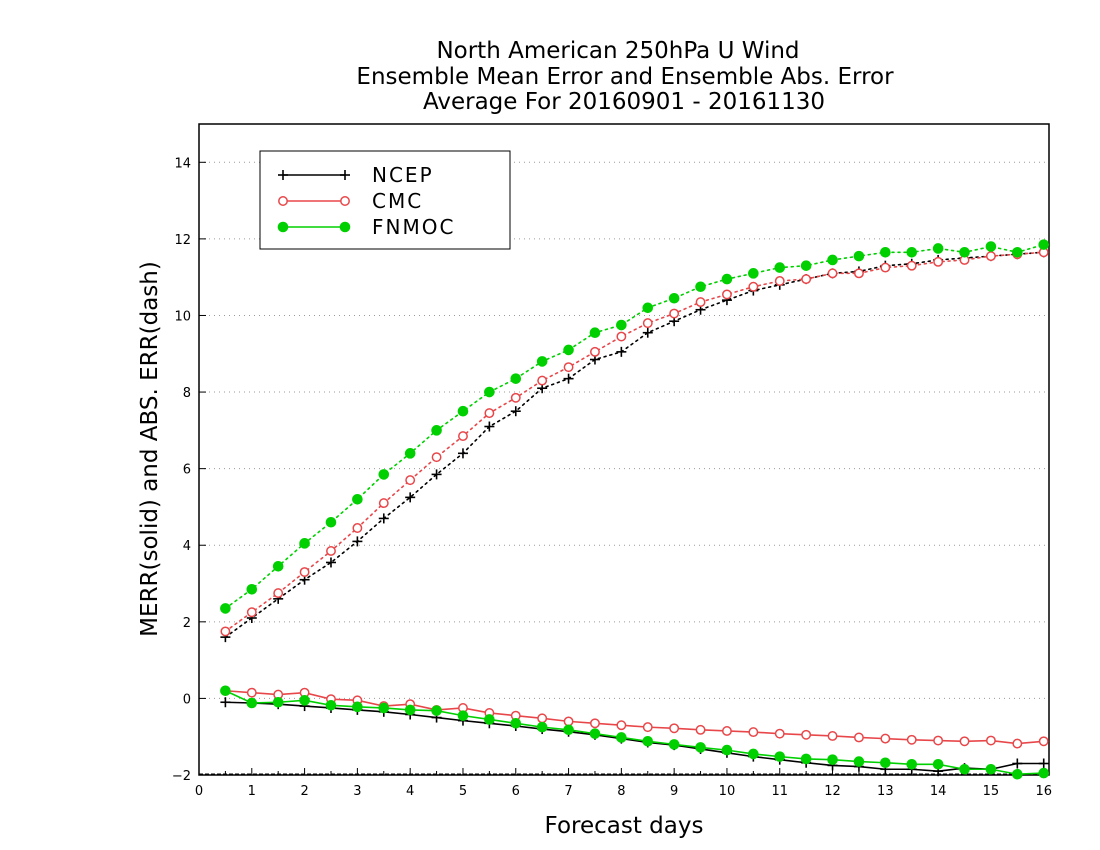 The image size is (1100, 850). What do you see at coordinates (463, 791) in the screenshot?
I see `x-tick-label: 5` at bounding box center [463, 791].